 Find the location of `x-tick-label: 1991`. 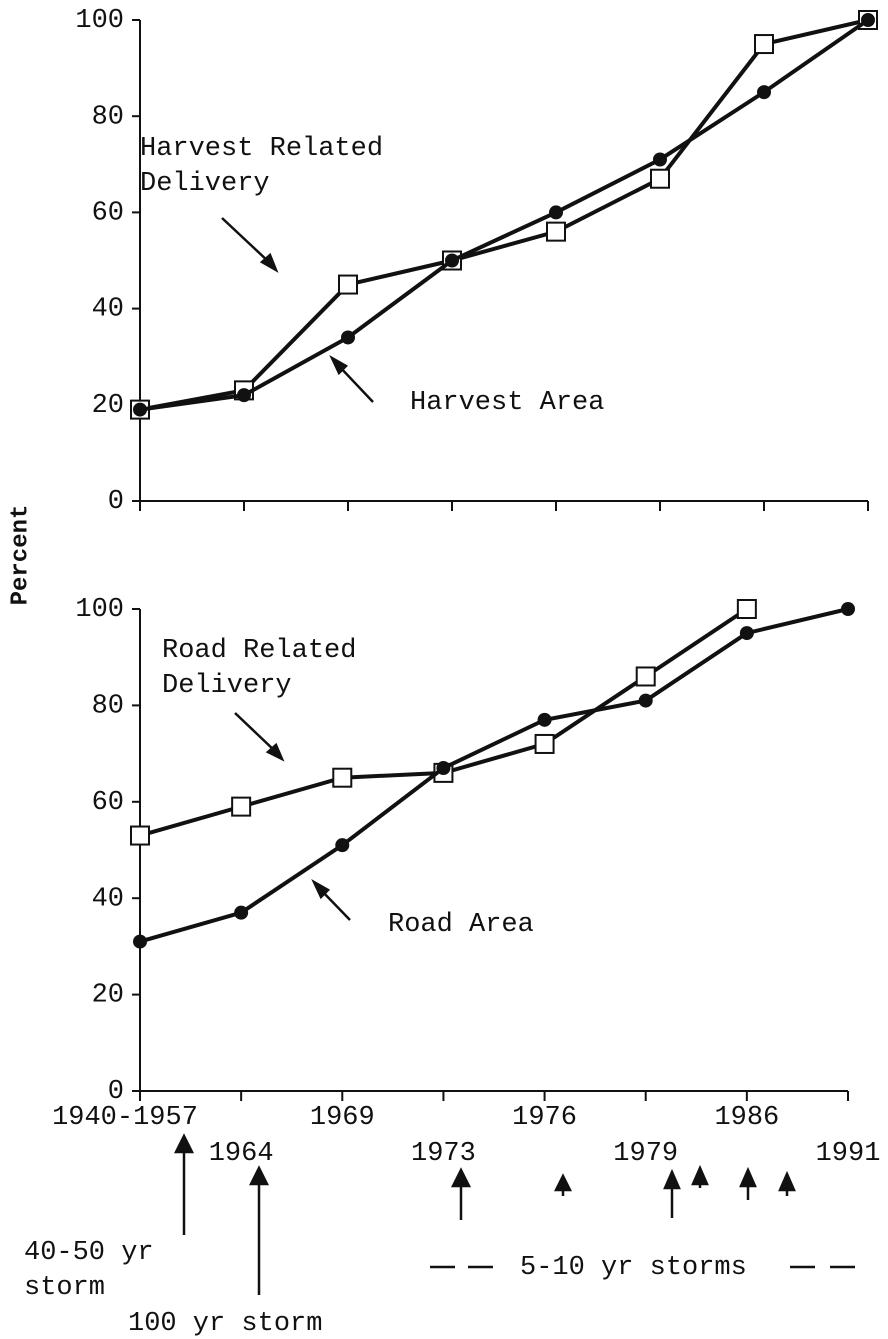

x-tick-label: 1991 is located at coordinates (848, 1154).